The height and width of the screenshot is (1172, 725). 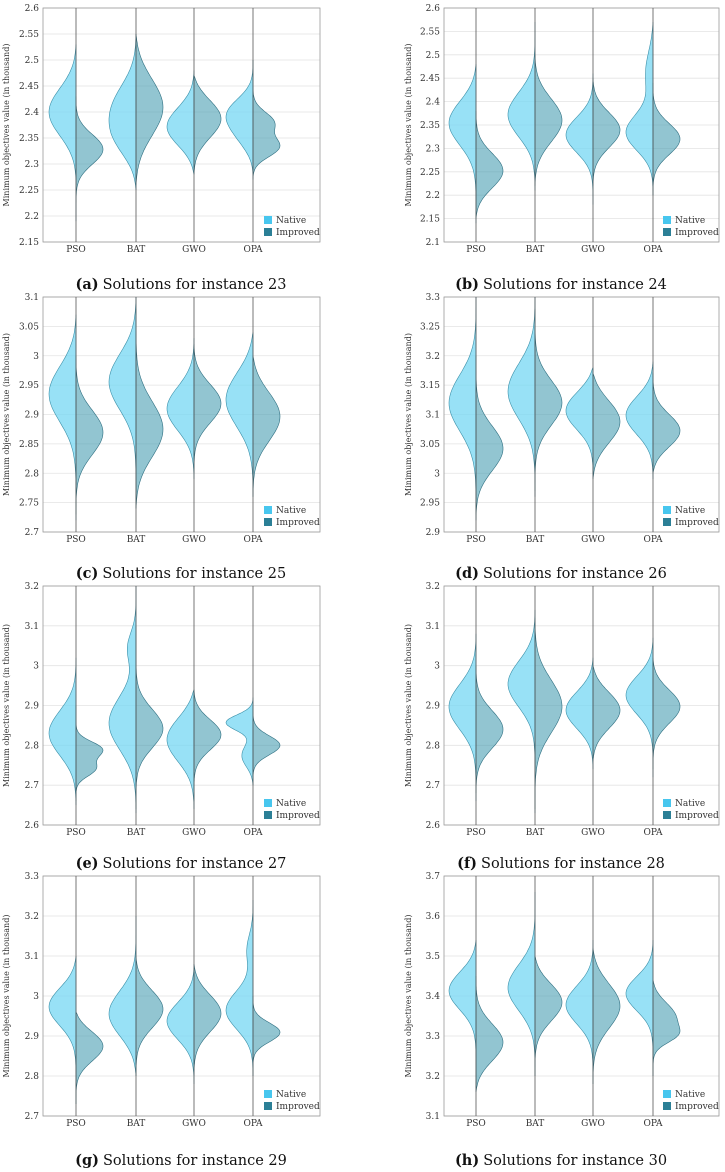 What do you see at coordinates (433, 997) in the screenshot?
I see `y-tick-label: 3.4` at bounding box center [433, 997].